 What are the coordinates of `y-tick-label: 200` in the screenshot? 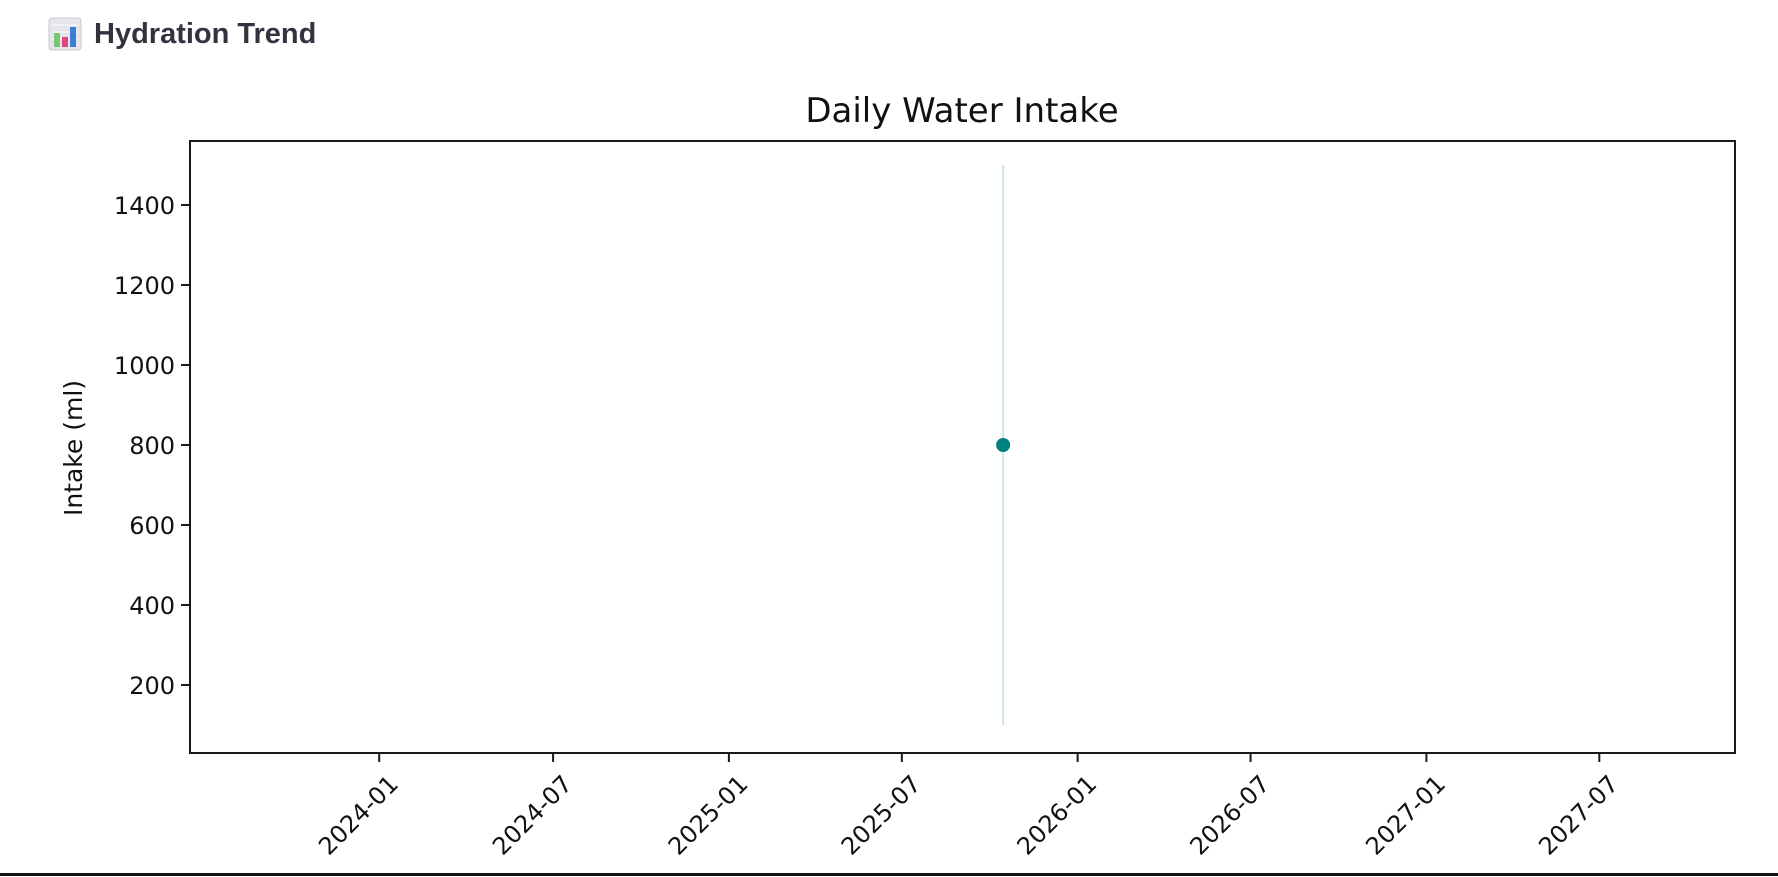 It's located at (152, 686).